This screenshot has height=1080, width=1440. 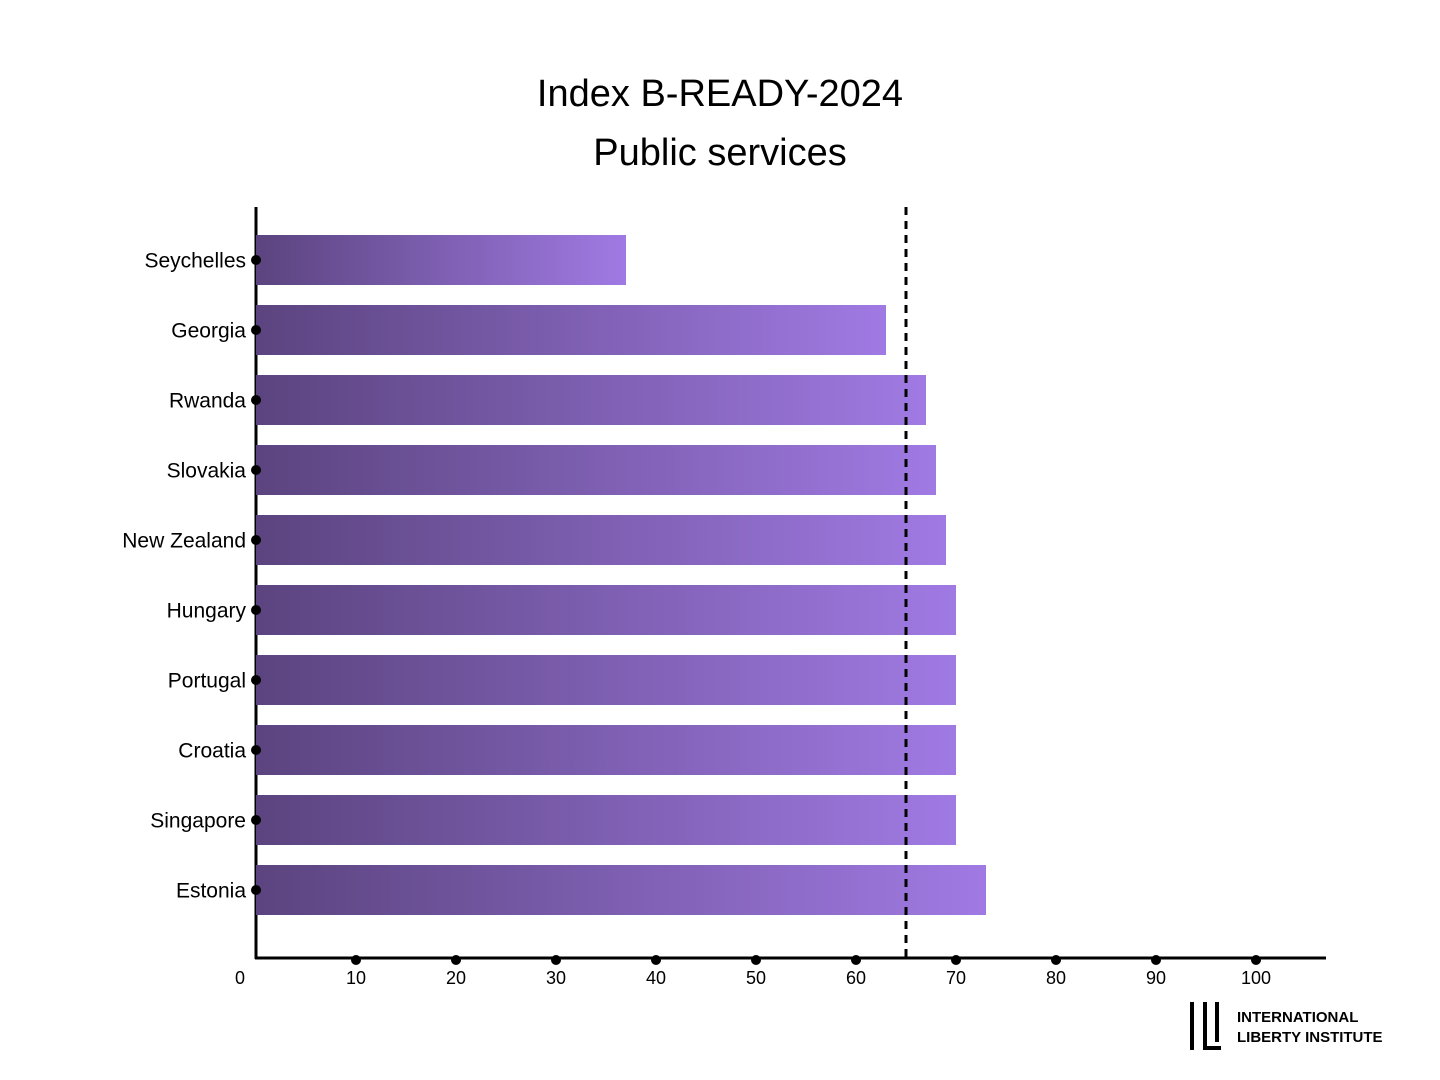 I want to click on logo-text: LIBERTY INSTITUTE, so click(x=1310, y=1037).